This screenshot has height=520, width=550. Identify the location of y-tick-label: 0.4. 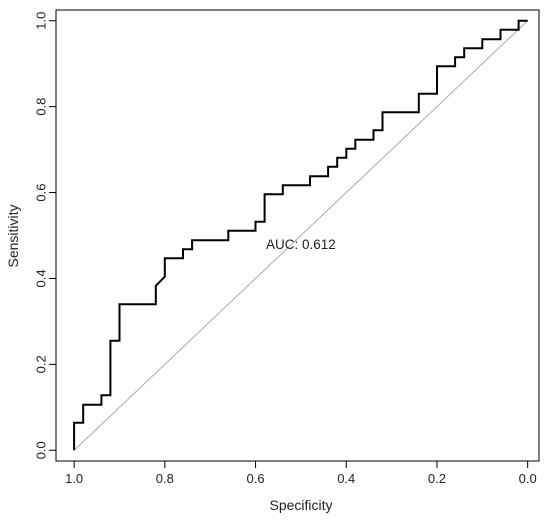
(41, 278).